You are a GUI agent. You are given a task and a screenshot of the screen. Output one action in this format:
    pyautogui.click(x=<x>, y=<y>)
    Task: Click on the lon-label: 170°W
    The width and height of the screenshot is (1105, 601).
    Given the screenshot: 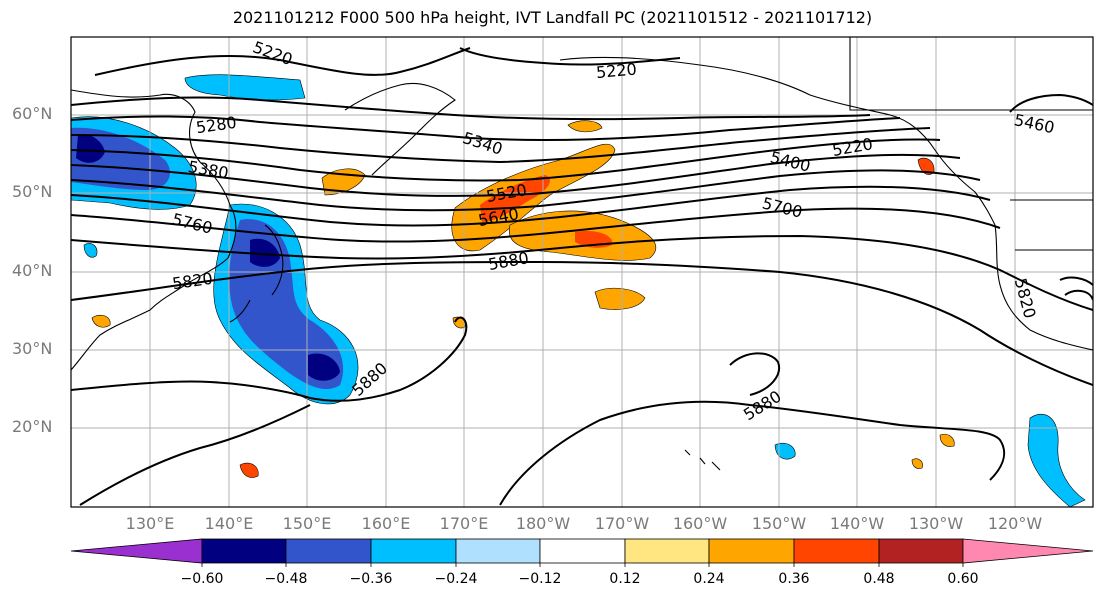 What is the action you would take?
    pyautogui.click(x=622, y=523)
    